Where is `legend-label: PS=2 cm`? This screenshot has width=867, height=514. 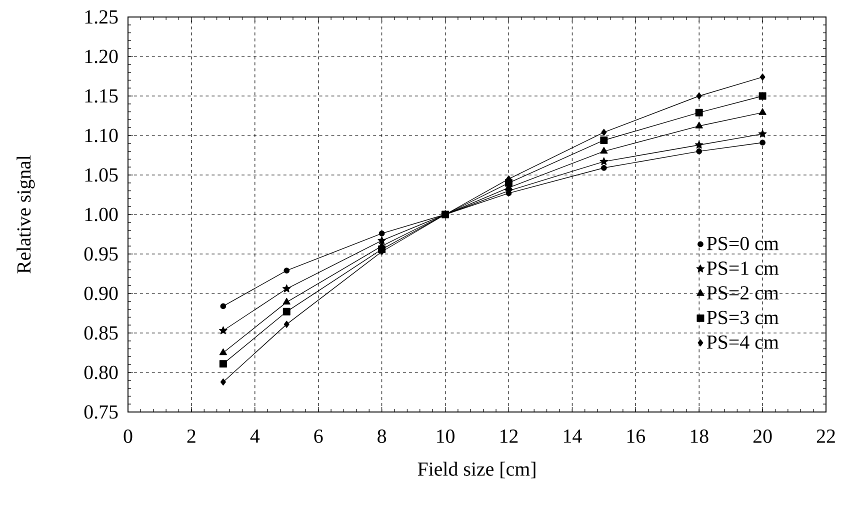
legend-label: PS=2 cm is located at coordinates (742, 293).